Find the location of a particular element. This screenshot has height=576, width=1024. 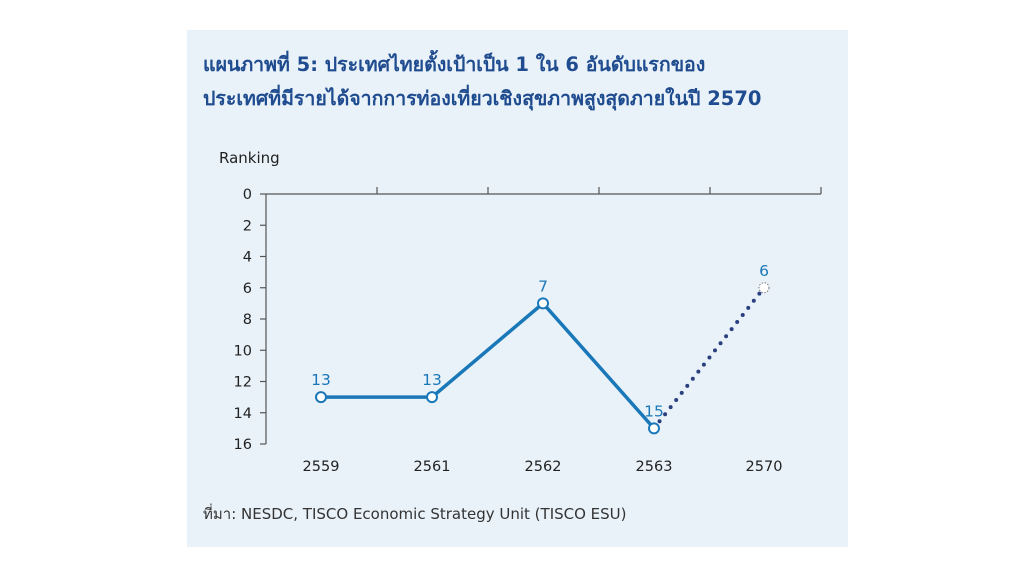

y-tick-label: 2 is located at coordinates (247, 226).